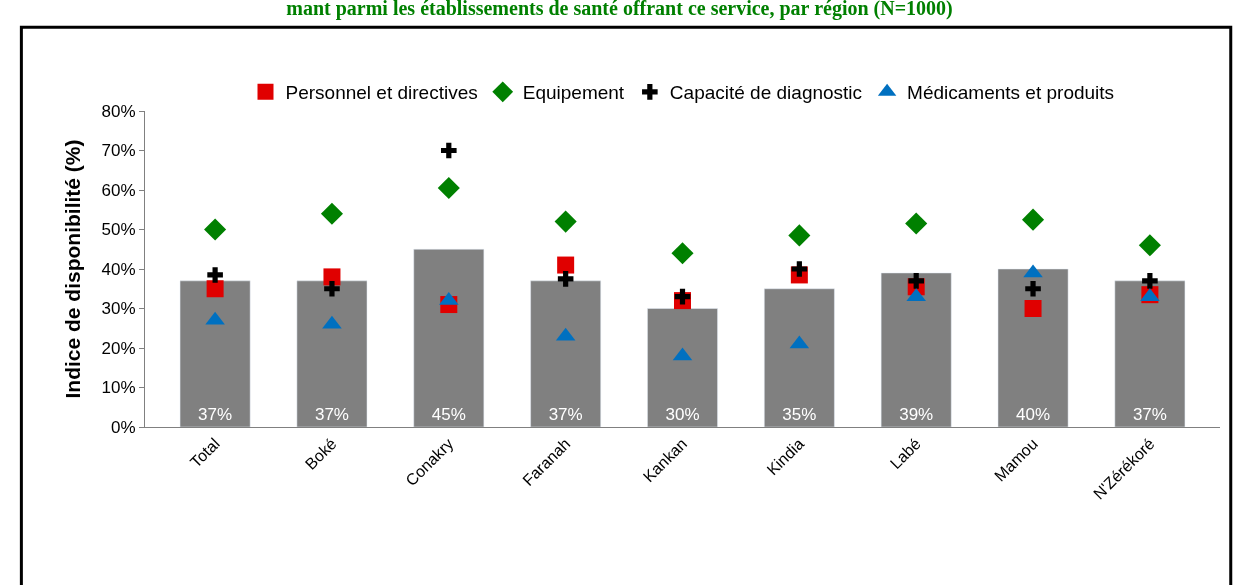 Image resolution: width=1239 pixels, height=585 pixels. What do you see at coordinates (72, 269) in the screenshot?
I see `y-axis-title: Indice de disponibilité (%)` at bounding box center [72, 269].